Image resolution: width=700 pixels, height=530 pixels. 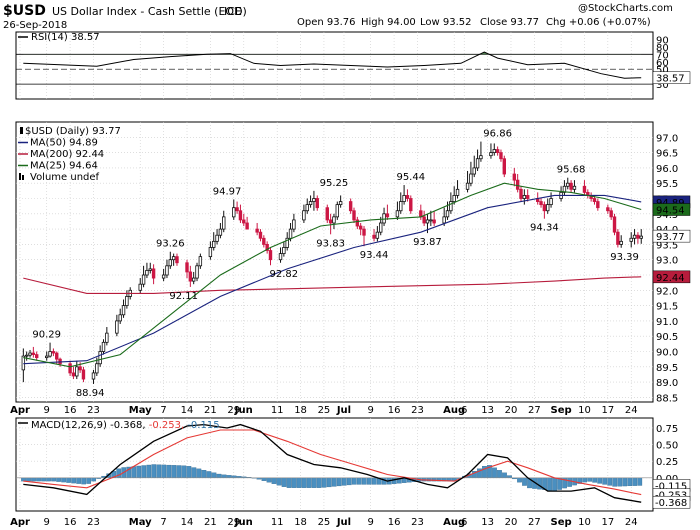 I want to click on price-close-tag, so click(x=671, y=236).